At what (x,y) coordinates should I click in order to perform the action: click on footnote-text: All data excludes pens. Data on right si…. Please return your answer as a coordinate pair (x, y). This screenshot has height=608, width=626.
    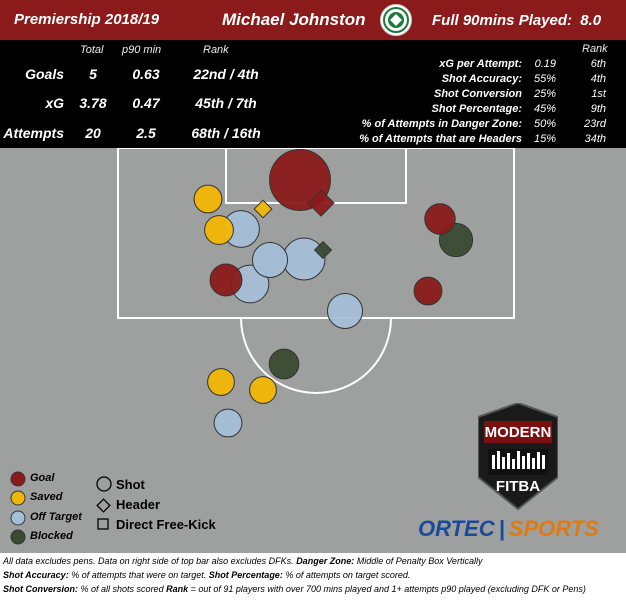
    Looking at the image, I should click on (148, 561).